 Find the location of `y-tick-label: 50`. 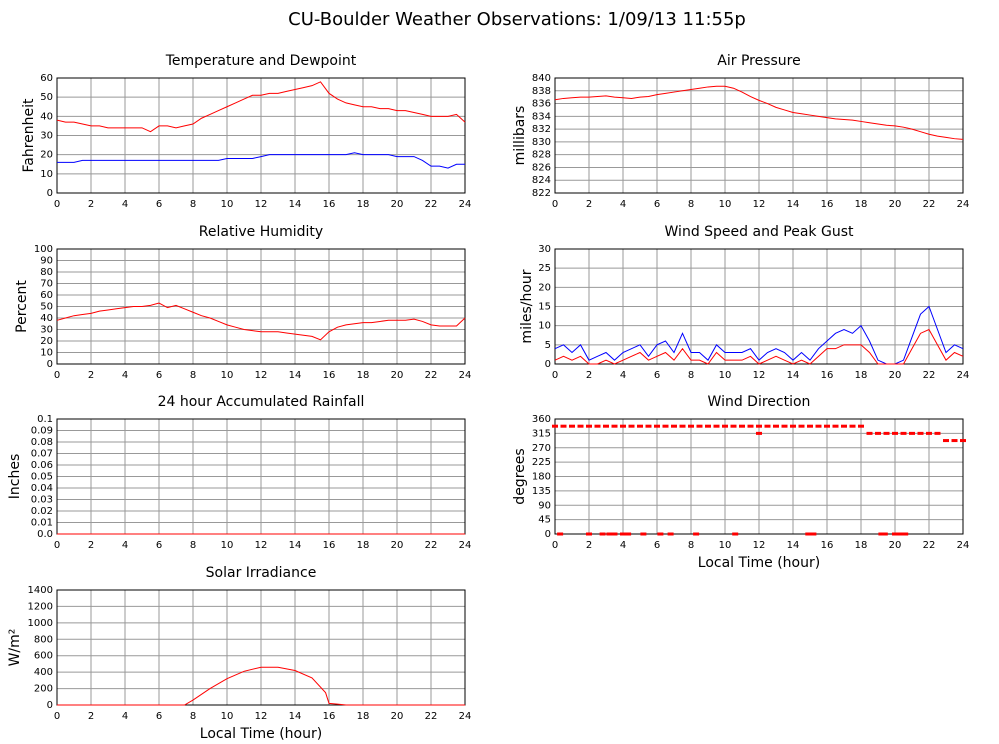

y-tick-label: 50 is located at coordinates (46, 307).